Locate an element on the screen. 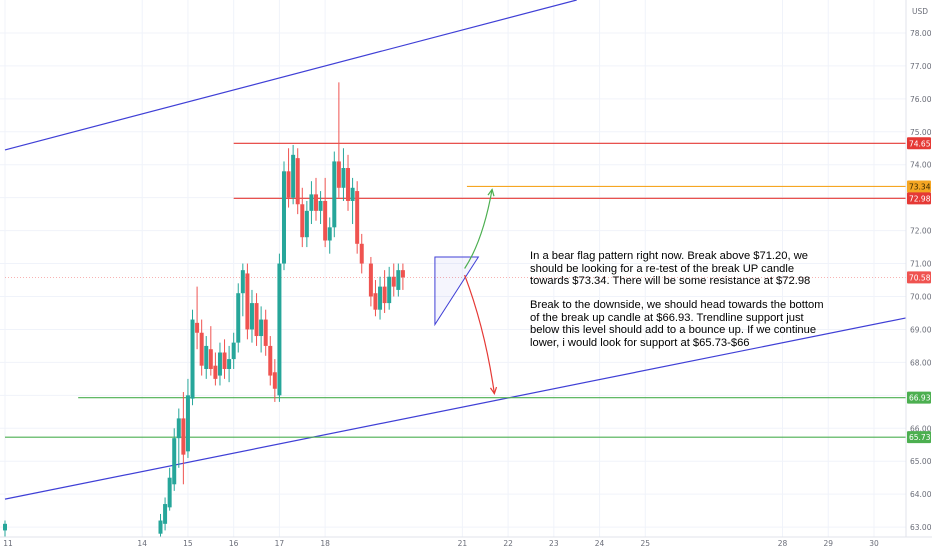 The image size is (932, 550). resistance-73-price-label: 72.98 is located at coordinates (920, 198).